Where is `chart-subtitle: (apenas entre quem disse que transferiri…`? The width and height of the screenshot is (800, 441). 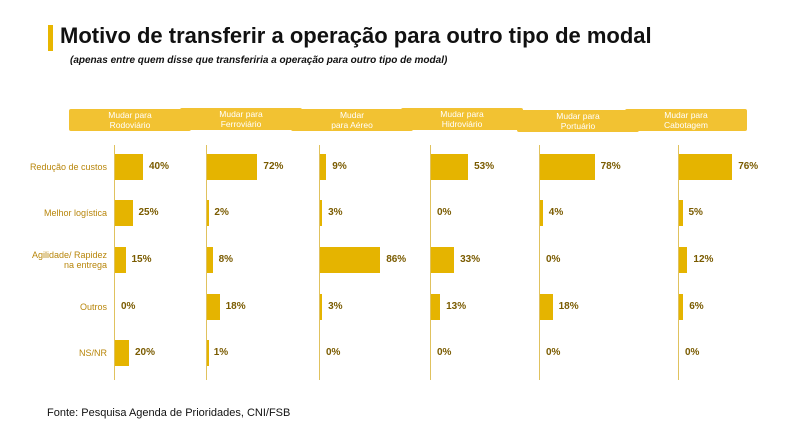
chart-subtitle: (apenas entre quem disse que transferiri… is located at coordinates (259, 60).